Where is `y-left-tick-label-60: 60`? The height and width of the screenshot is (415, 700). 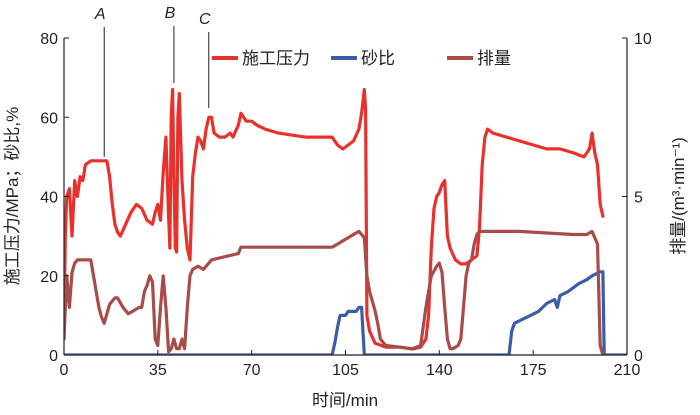
y-left-tick-label-60: 60 is located at coordinates (49, 118).